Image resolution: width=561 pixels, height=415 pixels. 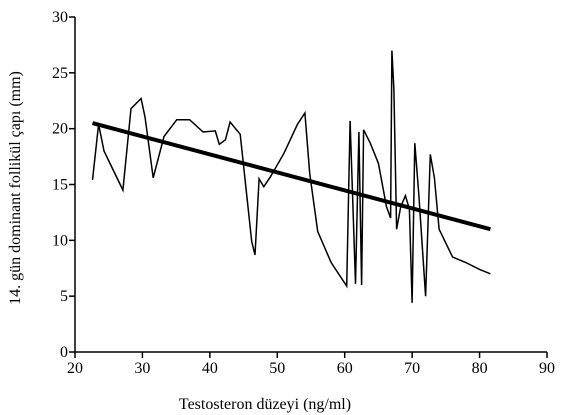 I want to click on y-tick-label: 10, so click(x=60, y=240).